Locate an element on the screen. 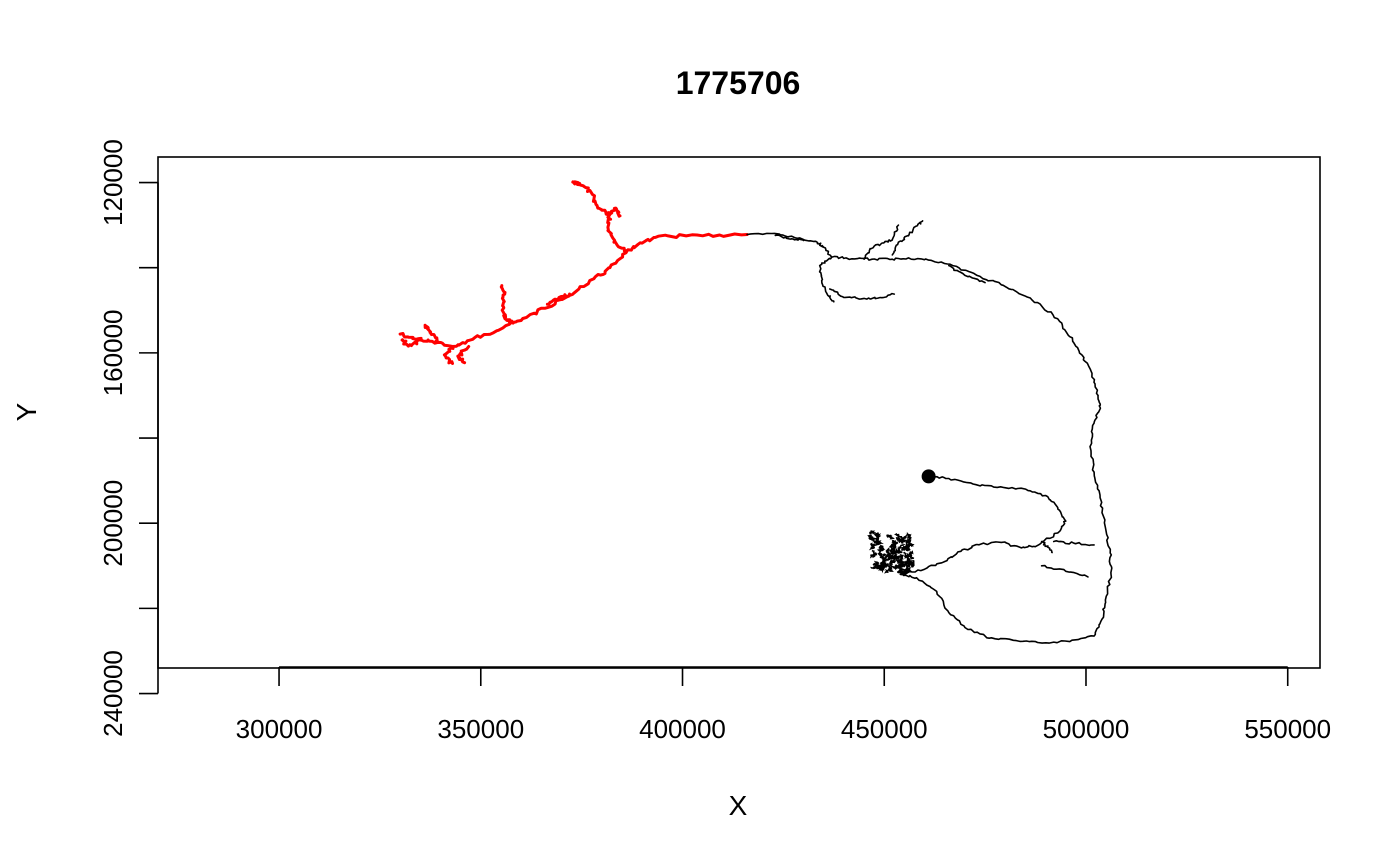 The image size is (1400, 865). x-tick-label: 300000 is located at coordinates (279, 729).